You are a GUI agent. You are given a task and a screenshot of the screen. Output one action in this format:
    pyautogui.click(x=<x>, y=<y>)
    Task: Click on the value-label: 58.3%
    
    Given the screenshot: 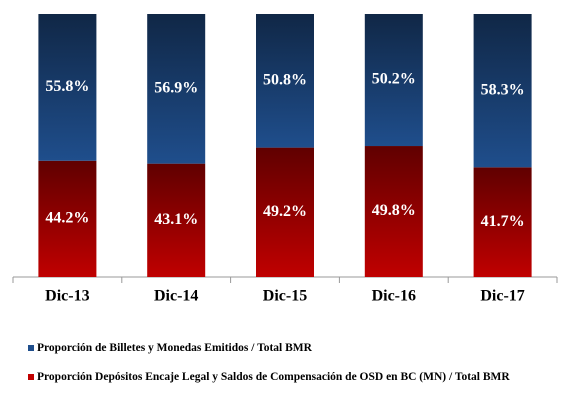 What is the action you would take?
    pyautogui.click(x=503, y=89)
    